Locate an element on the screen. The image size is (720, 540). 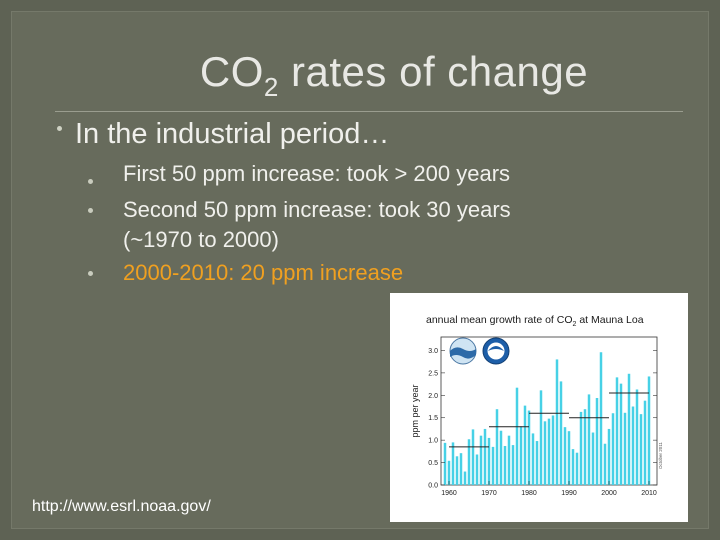
y-tick-label: 0.5 is located at coordinates (433, 463).